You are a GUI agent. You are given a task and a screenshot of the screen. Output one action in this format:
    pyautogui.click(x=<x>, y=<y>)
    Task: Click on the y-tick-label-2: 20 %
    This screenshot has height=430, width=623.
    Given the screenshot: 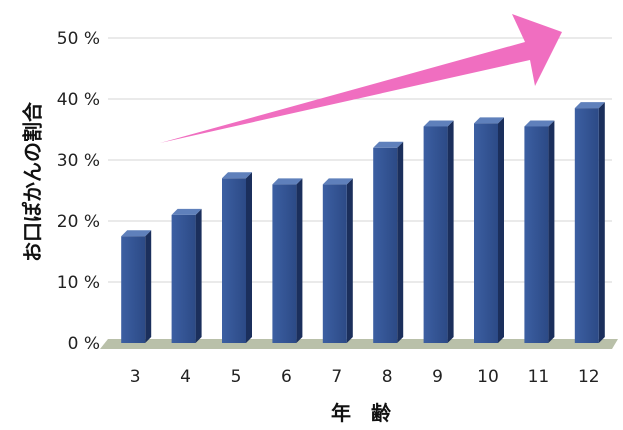 What is the action you would take?
    pyautogui.click(x=78, y=222)
    